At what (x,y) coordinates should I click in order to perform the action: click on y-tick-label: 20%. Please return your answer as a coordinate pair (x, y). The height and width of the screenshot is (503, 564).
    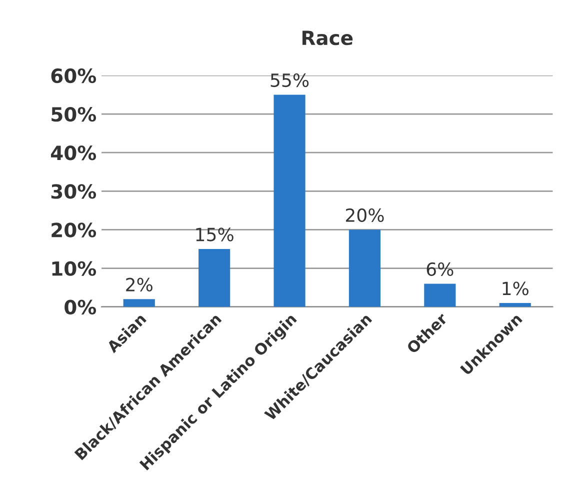
    Looking at the image, I should click on (74, 230).